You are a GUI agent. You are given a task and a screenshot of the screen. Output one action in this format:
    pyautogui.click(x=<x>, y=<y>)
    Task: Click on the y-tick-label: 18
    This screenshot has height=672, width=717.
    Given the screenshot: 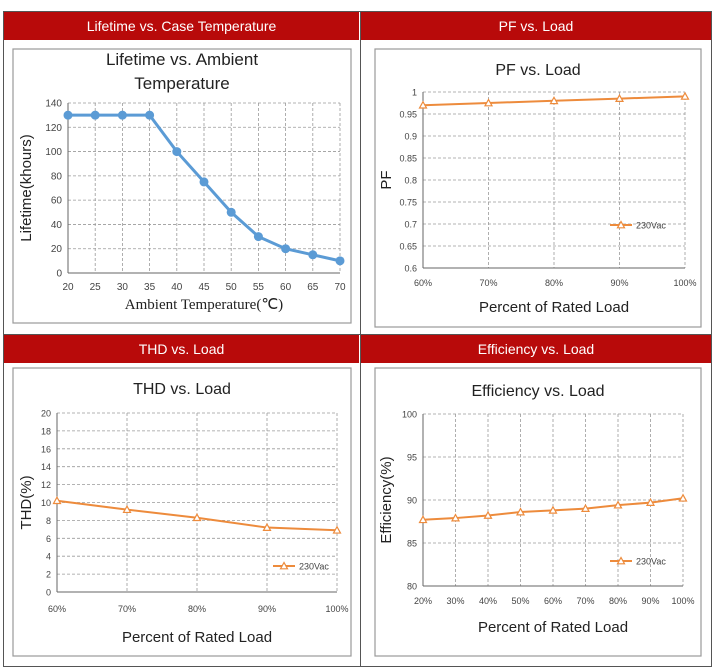 What is the action you would take?
    pyautogui.click(x=46, y=431)
    